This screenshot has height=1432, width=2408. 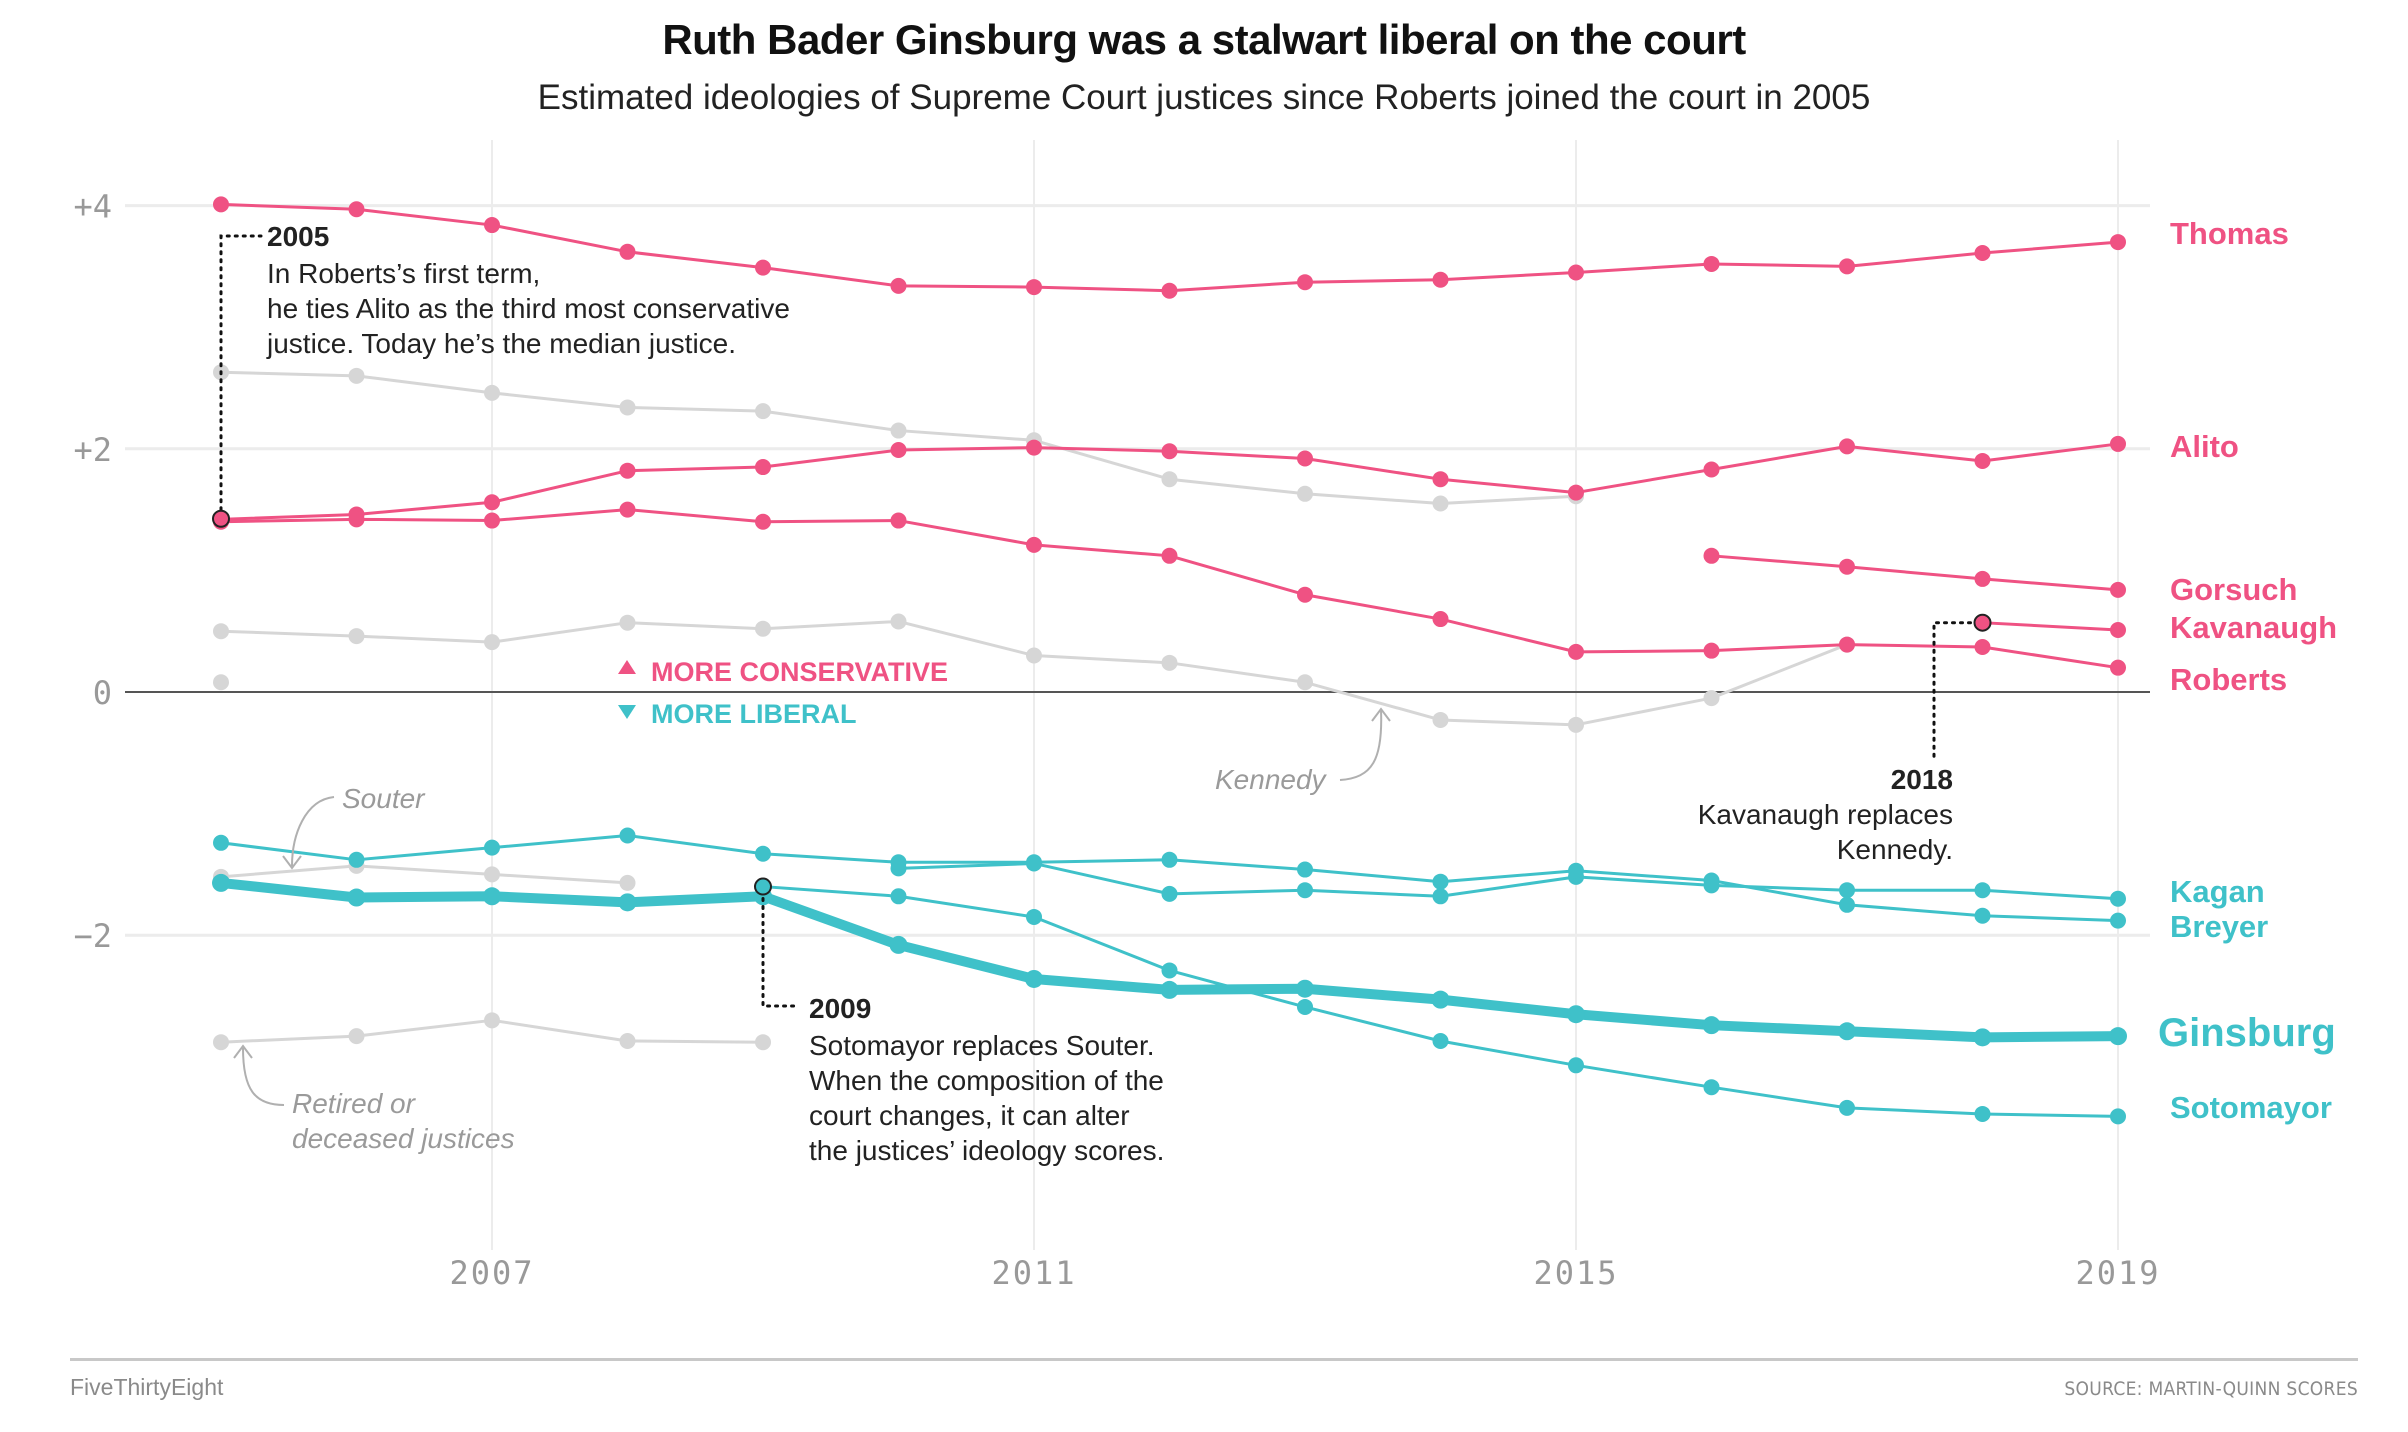 I want to click on series-label-gorsuch: Gorsuch, so click(x=2233, y=589).